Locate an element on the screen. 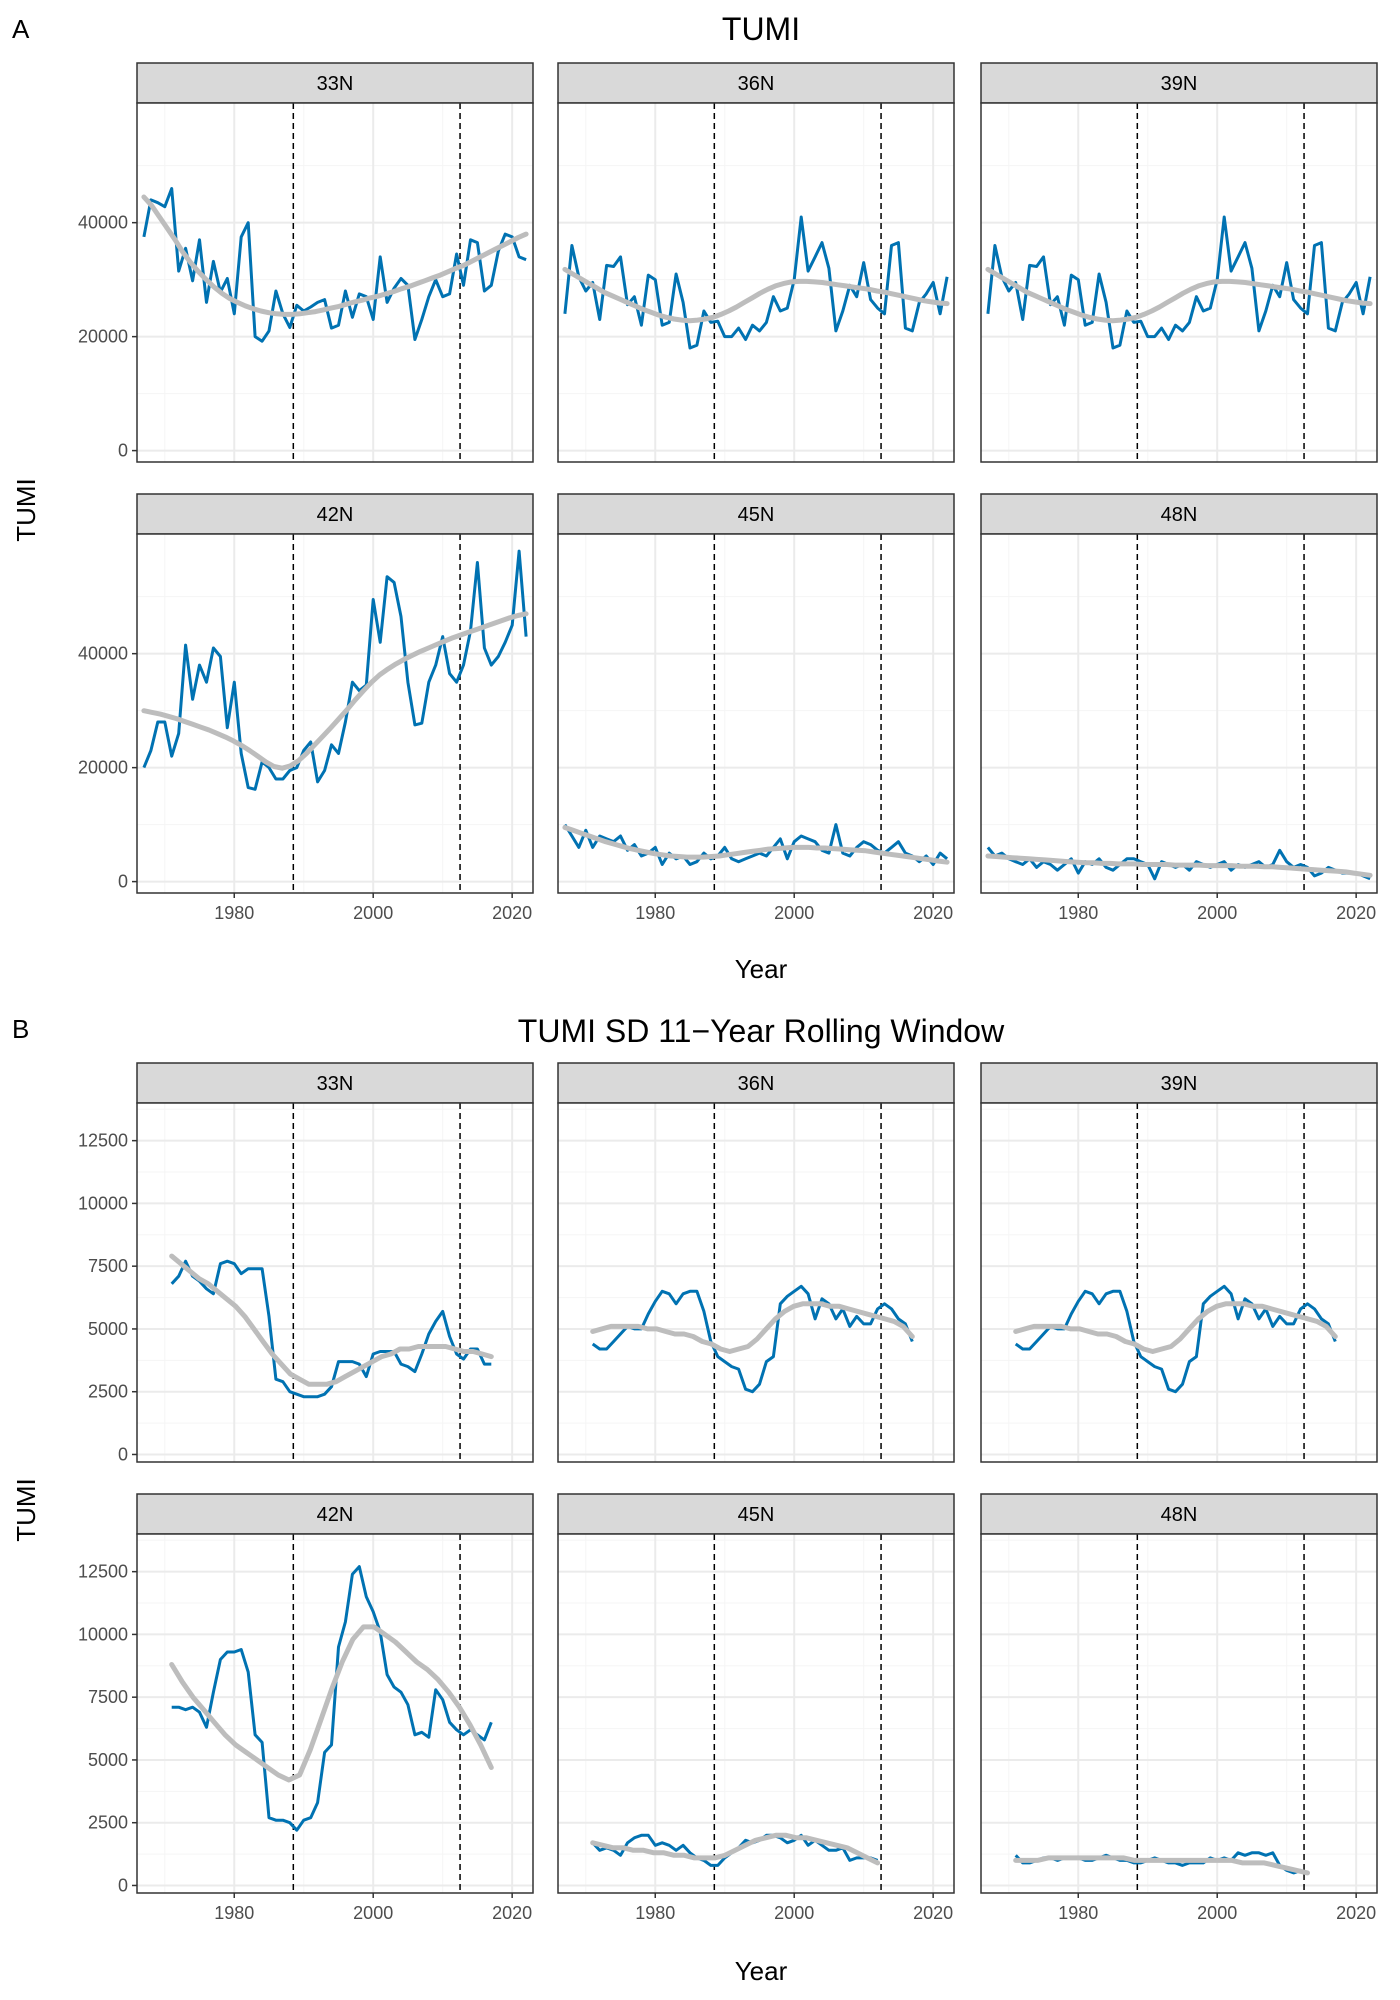 Image resolution: width=1400 pixels, height=2000 pixels. y-tick-label: 5000 is located at coordinates (108, 1329).